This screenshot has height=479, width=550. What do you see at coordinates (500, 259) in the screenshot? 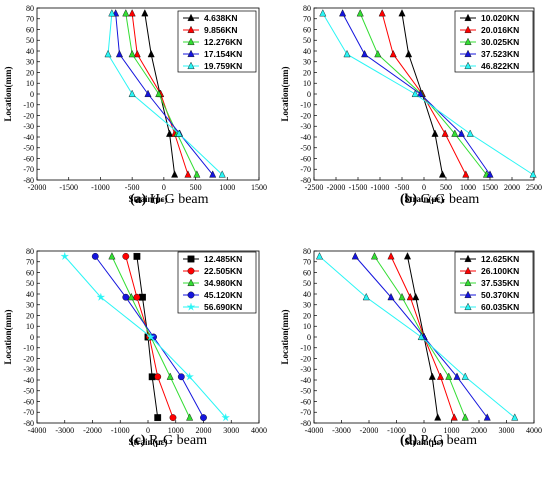
I see `legend-entry-0: 12.625KN` at bounding box center [500, 259].